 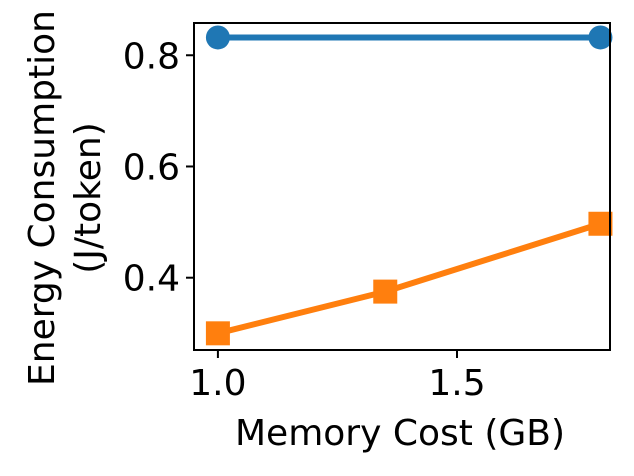 I want to click on y-tick-label: 0.6, so click(x=151, y=167).